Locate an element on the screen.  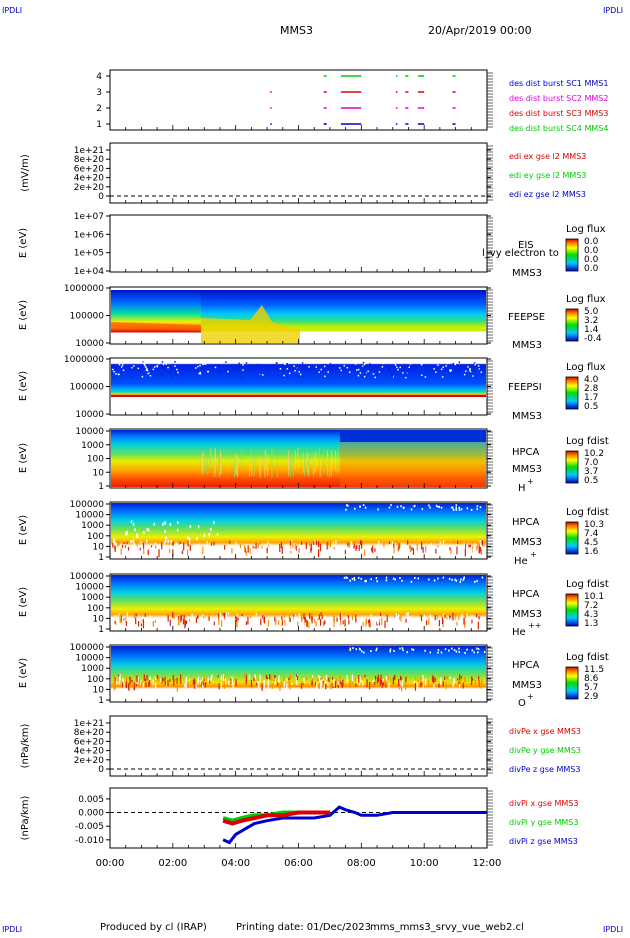
hpca-h-stripe is located at coordinates (207, 464).